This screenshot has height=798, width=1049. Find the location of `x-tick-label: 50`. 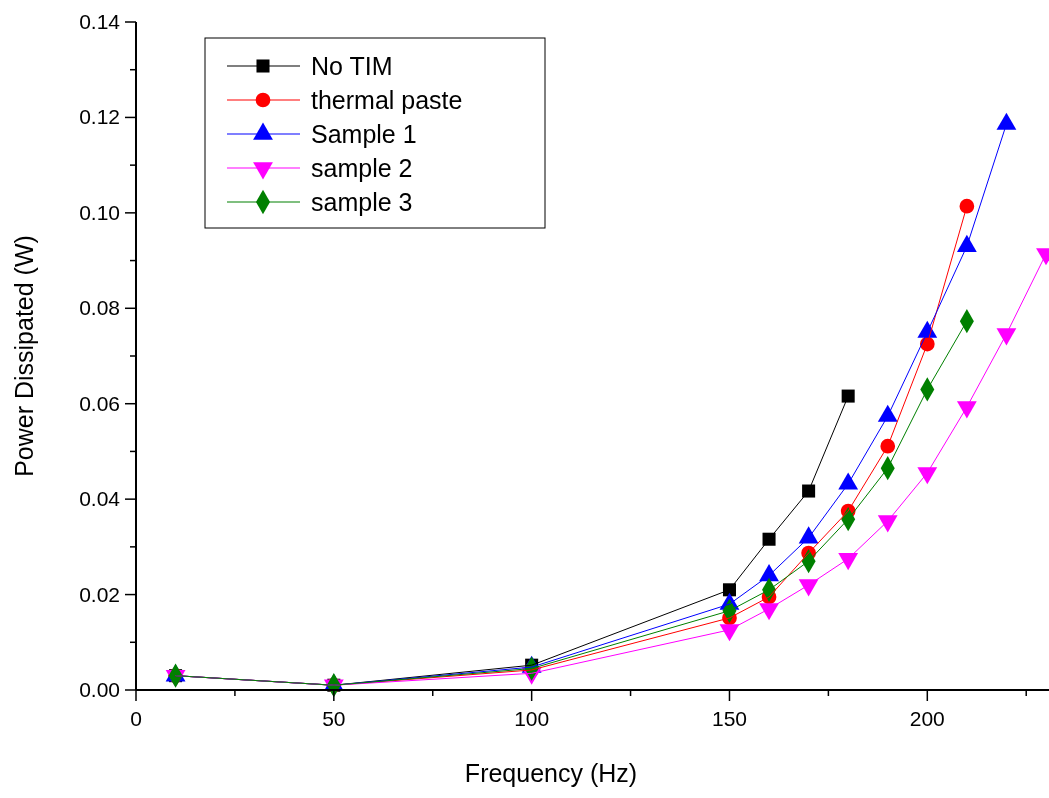

x-tick-label: 50 is located at coordinates (334, 718).